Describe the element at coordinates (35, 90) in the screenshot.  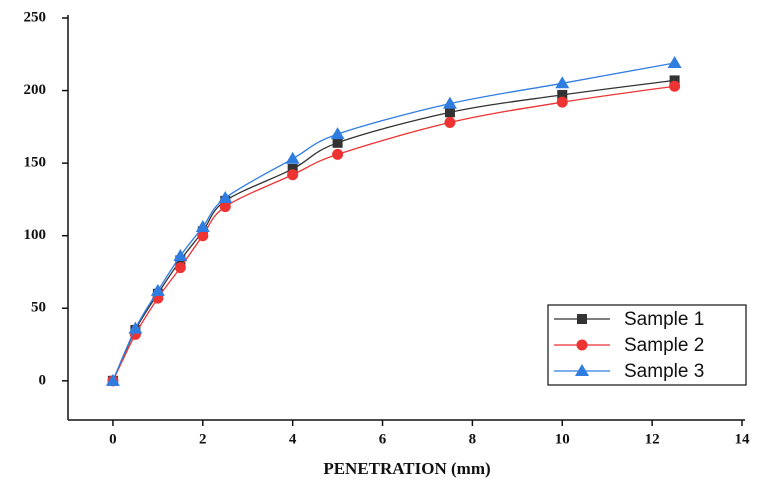
I see `y-tick-label: 200` at that location.